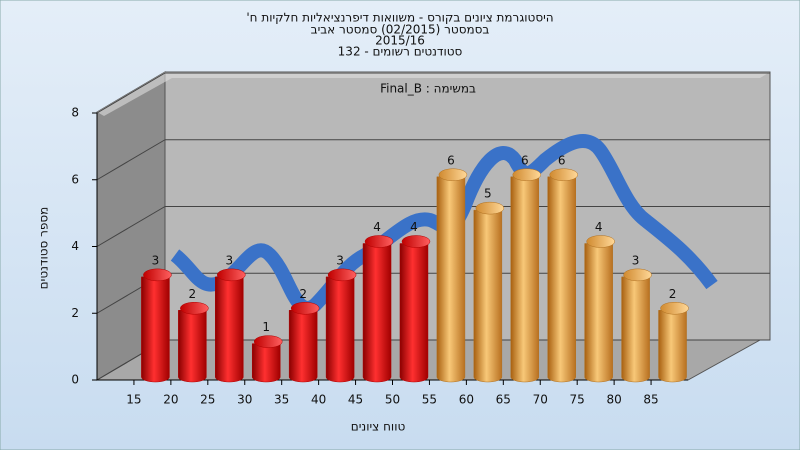 This screenshot has width=800, height=450. Describe the element at coordinates (281, 400) in the screenshot. I see `x-tick-label: 35` at that location.